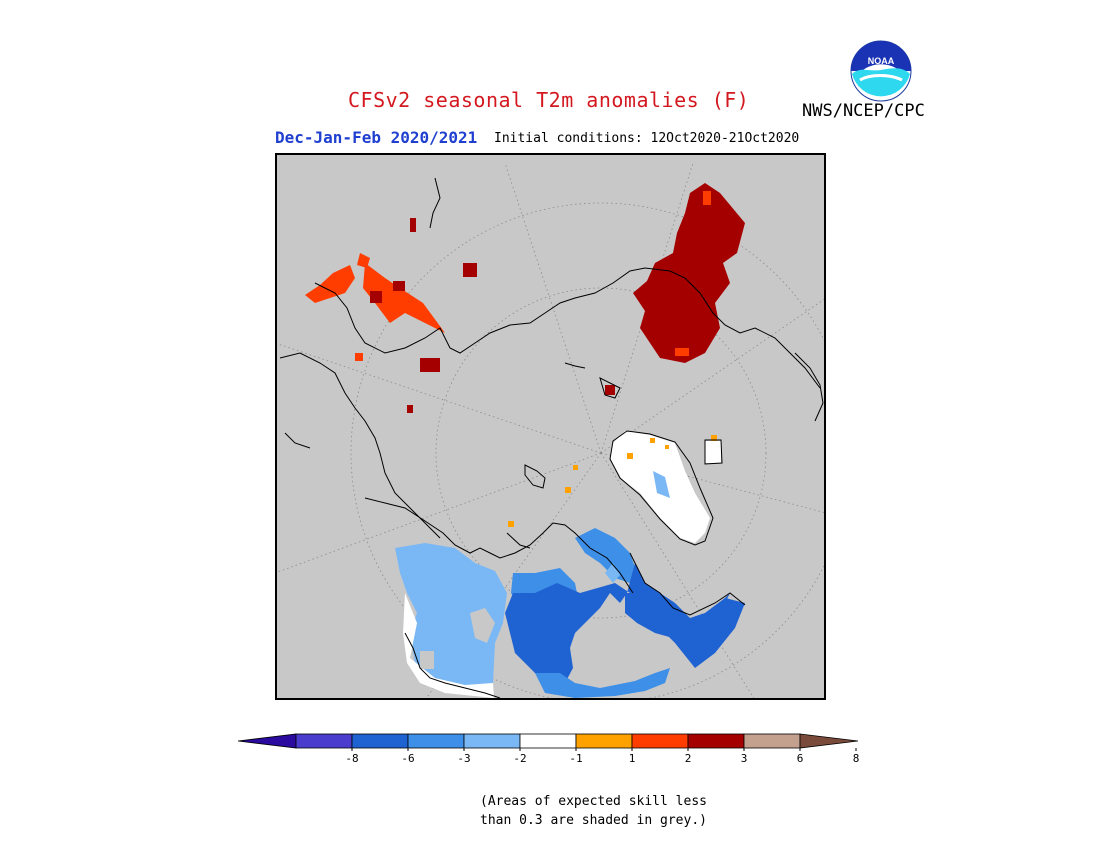 This screenshot has height=850, width=1100. What do you see at coordinates (593, 801) in the screenshot?
I see `footnote-line-1: (Areas of expected skill less` at bounding box center [593, 801].